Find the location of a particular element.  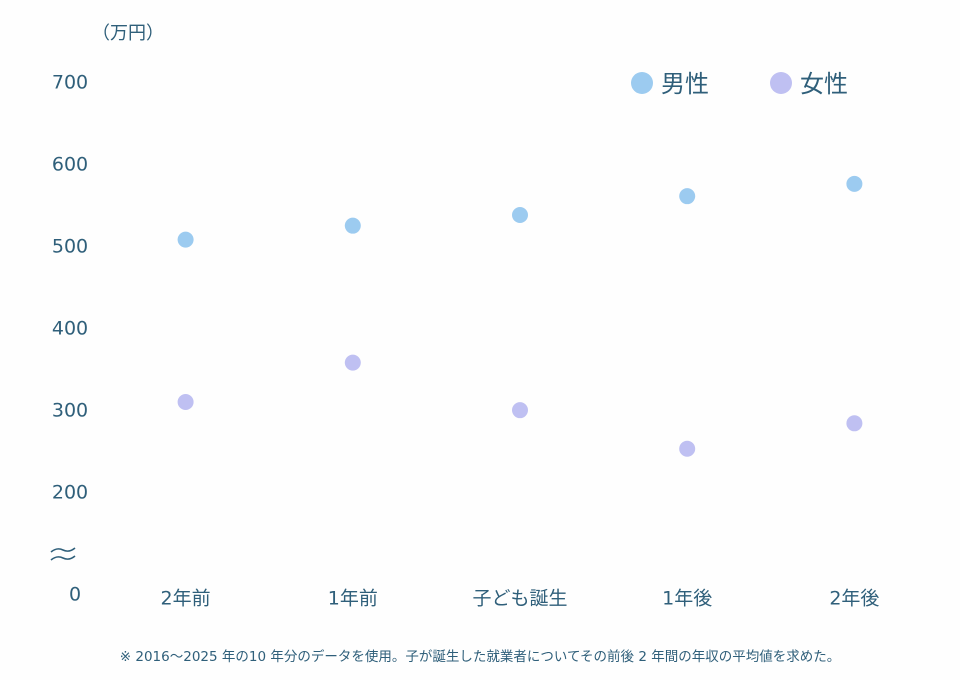

axis-break is located at coordinates (63, 554).